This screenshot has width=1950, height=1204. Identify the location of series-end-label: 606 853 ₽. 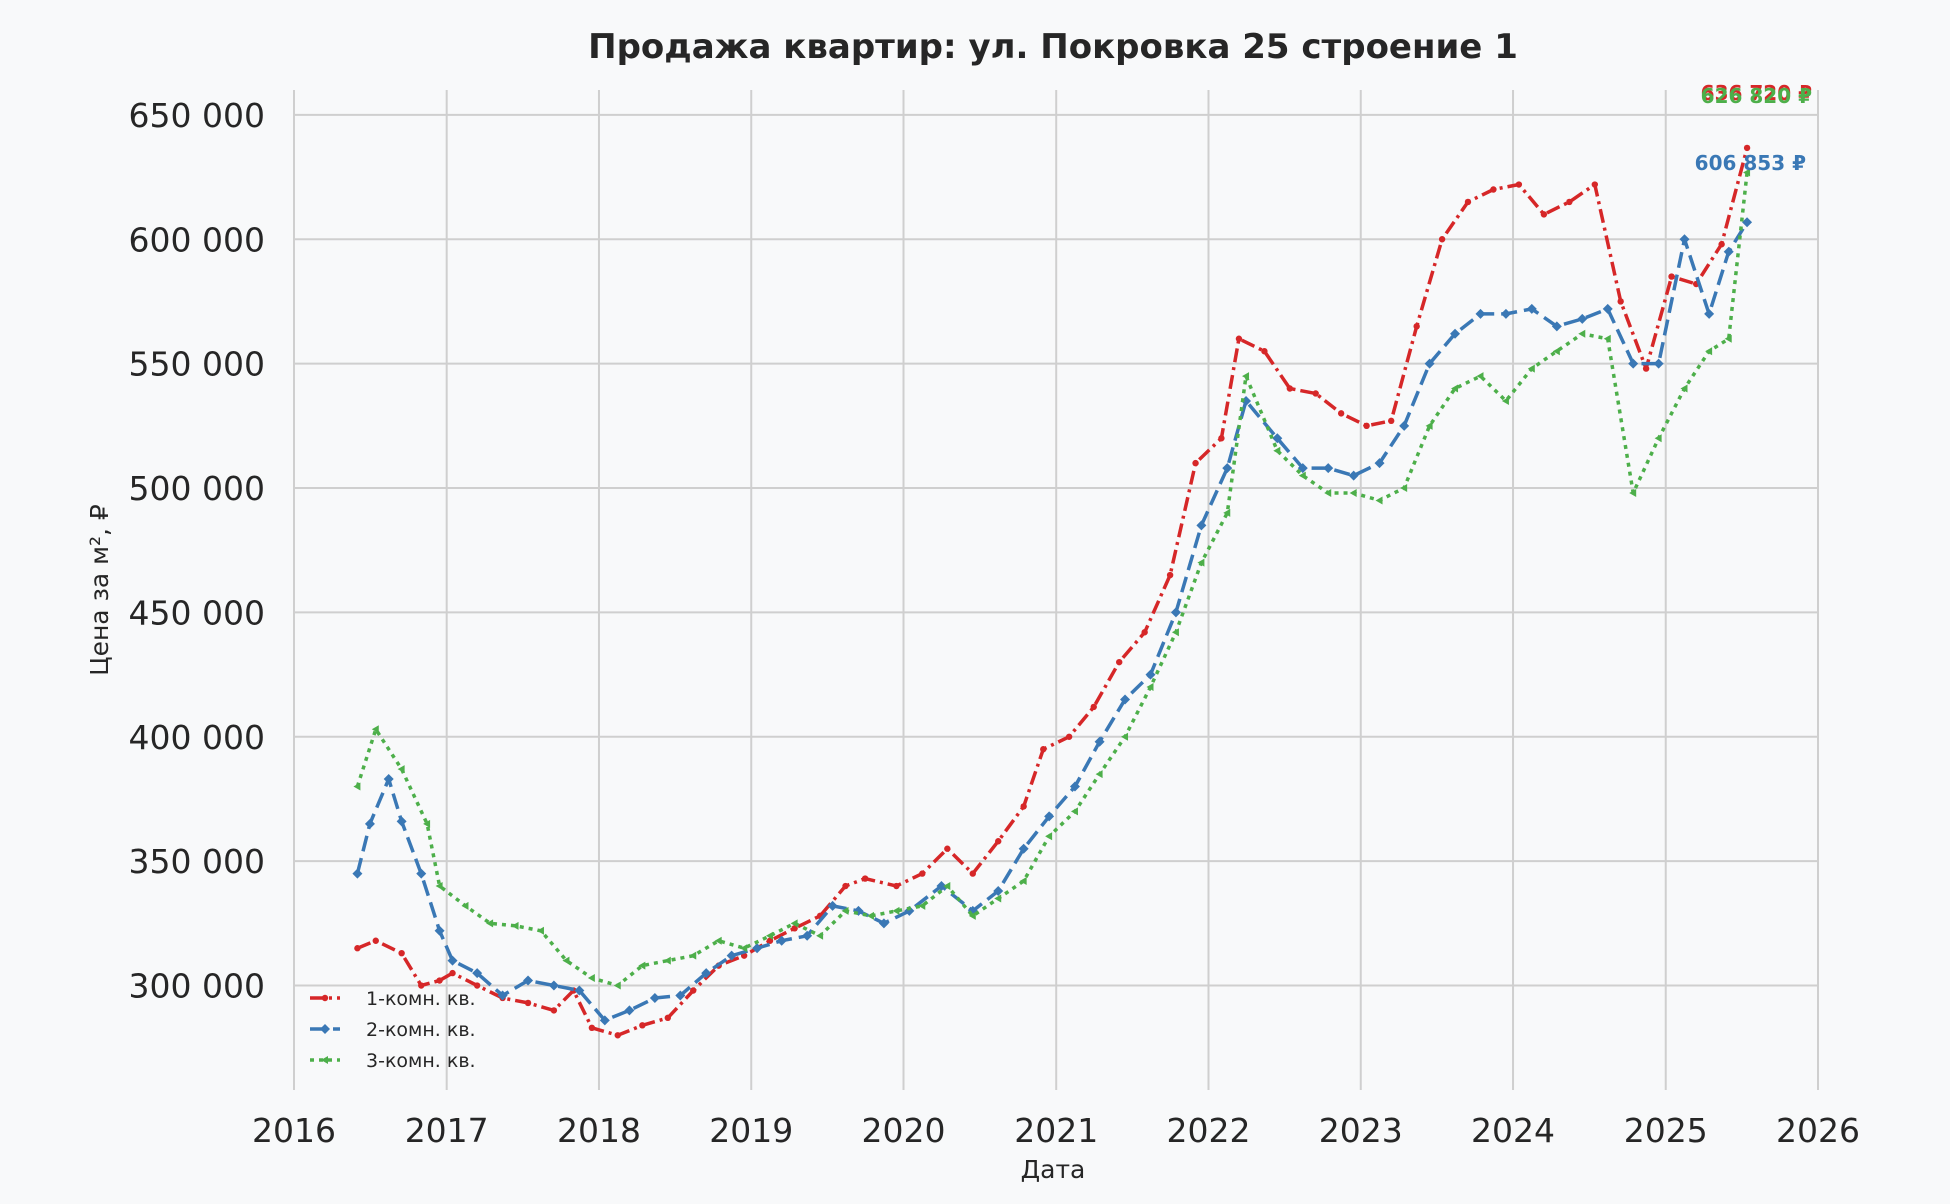
(1750, 163).